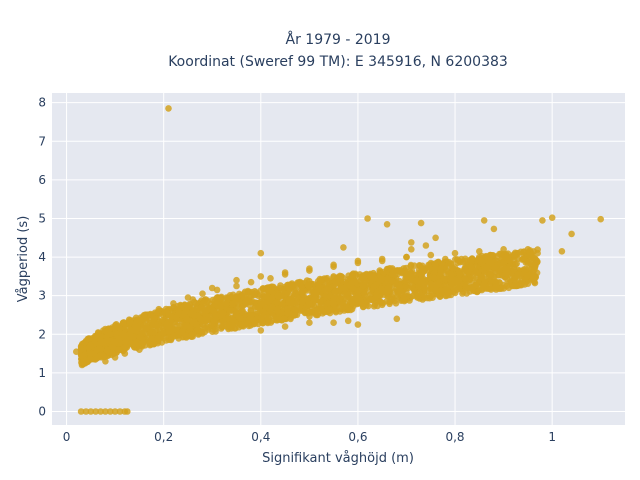 The height and width of the screenshot is (480, 640). Describe the element at coordinates (42, 103) in the screenshot. I see `y-tick-label: 8` at that location.